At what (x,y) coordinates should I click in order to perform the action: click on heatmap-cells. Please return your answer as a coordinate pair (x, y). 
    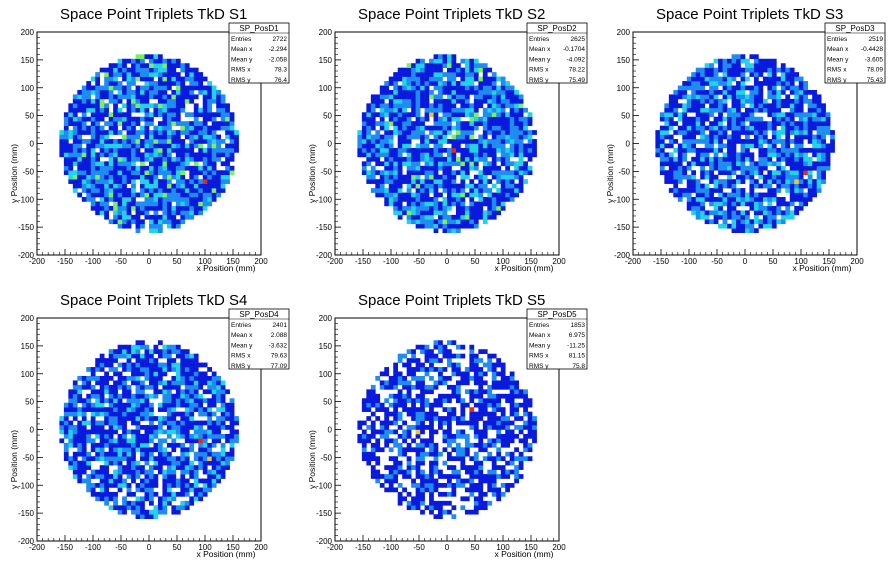
    Looking at the image, I should click on (149, 143).